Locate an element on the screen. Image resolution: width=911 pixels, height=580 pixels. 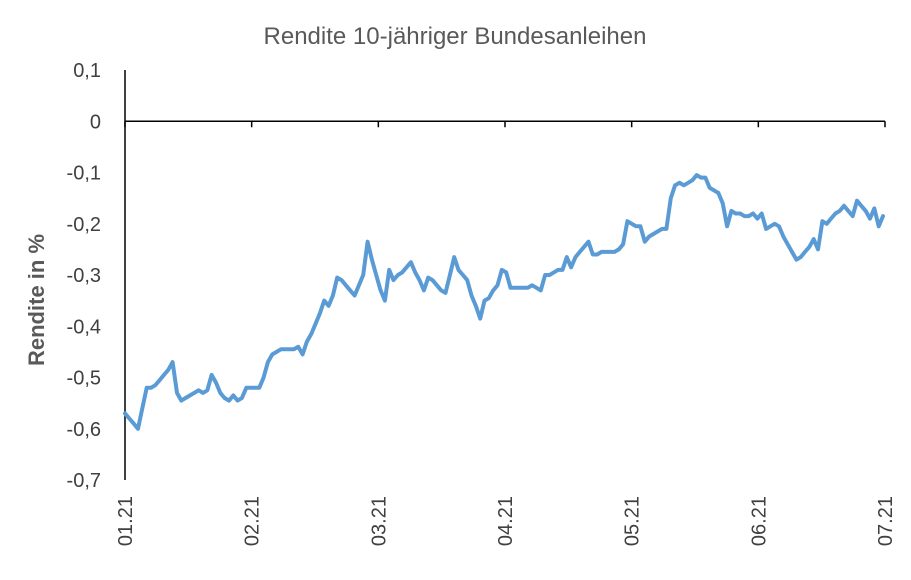
chart-title: Rendite 10-jähriger Bundesanleihen is located at coordinates (455, 36).